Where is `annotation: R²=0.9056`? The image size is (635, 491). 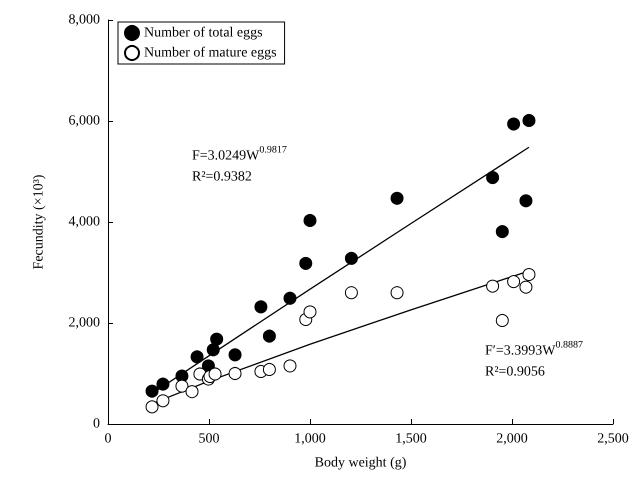 annotation: R²=0.9056 is located at coordinates (515, 372).